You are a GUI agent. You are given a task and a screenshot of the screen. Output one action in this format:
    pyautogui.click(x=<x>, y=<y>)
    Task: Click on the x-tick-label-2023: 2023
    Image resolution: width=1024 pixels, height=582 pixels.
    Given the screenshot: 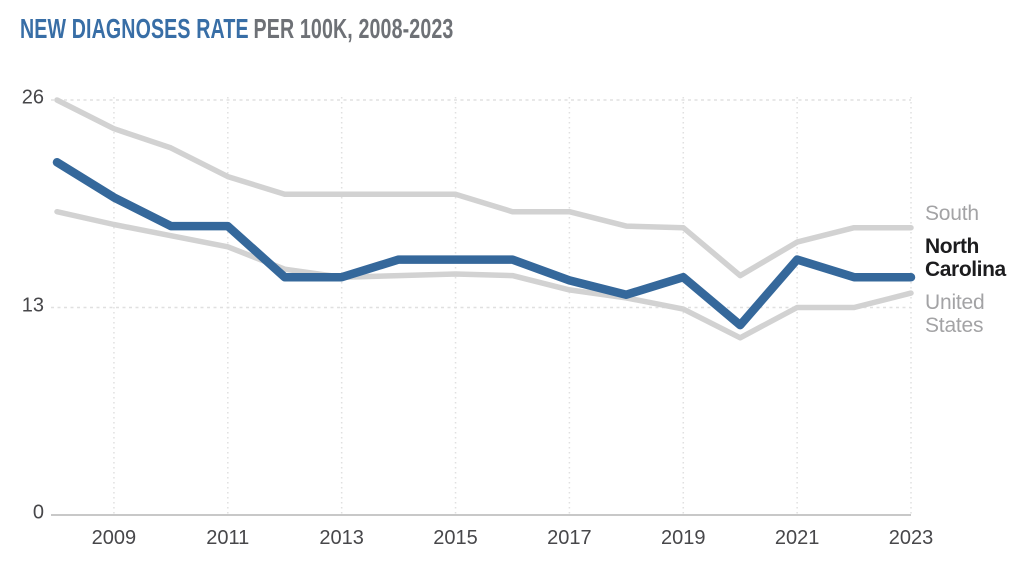 What is the action you would take?
    pyautogui.click(x=911, y=538)
    